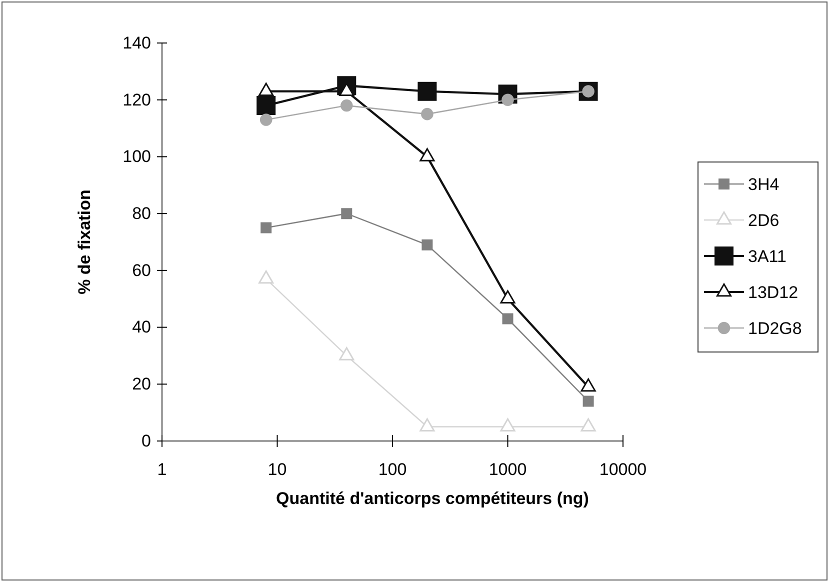 The image size is (829, 582). Describe the element at coordinates (392, 470) in the screenshot. I see `x-tick-label: 100` at that location.